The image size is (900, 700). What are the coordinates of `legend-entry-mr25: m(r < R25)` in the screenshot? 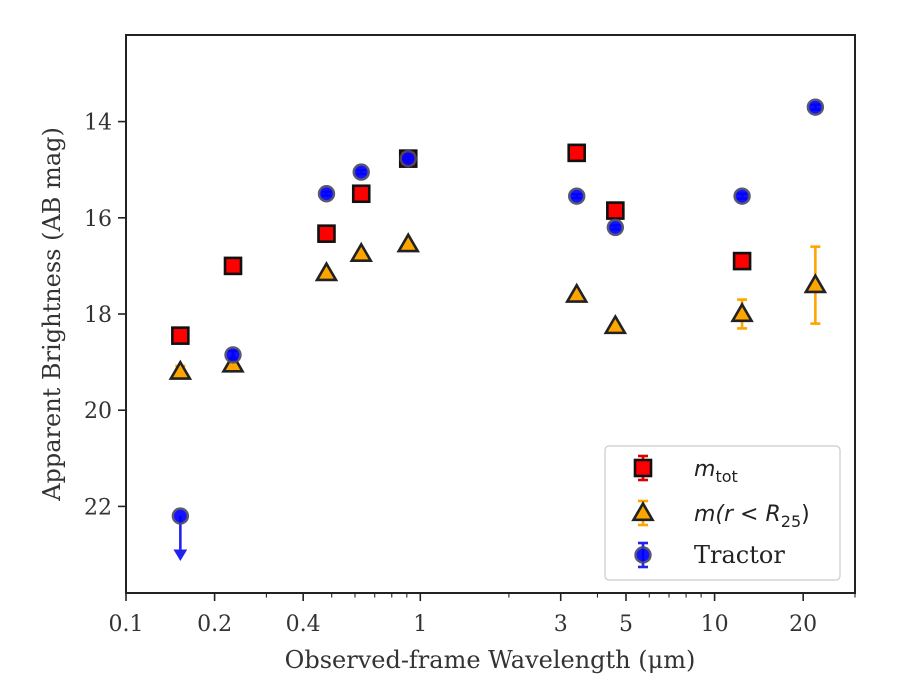 It's located at (720, 515).